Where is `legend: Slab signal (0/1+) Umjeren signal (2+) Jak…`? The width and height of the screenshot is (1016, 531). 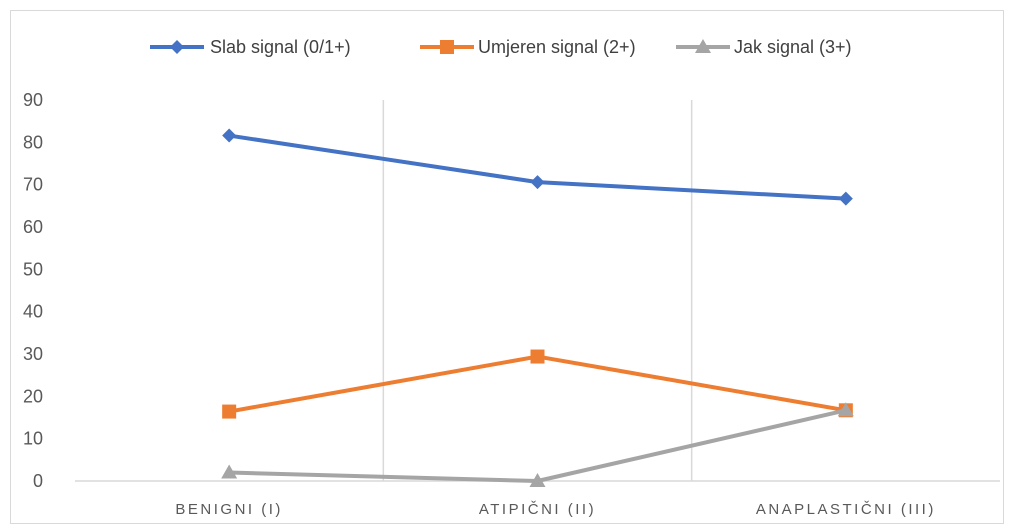 legend: Slab signal (0/1+) Umjeren signal (2+) Jak… is located at coordinates (501, 47).